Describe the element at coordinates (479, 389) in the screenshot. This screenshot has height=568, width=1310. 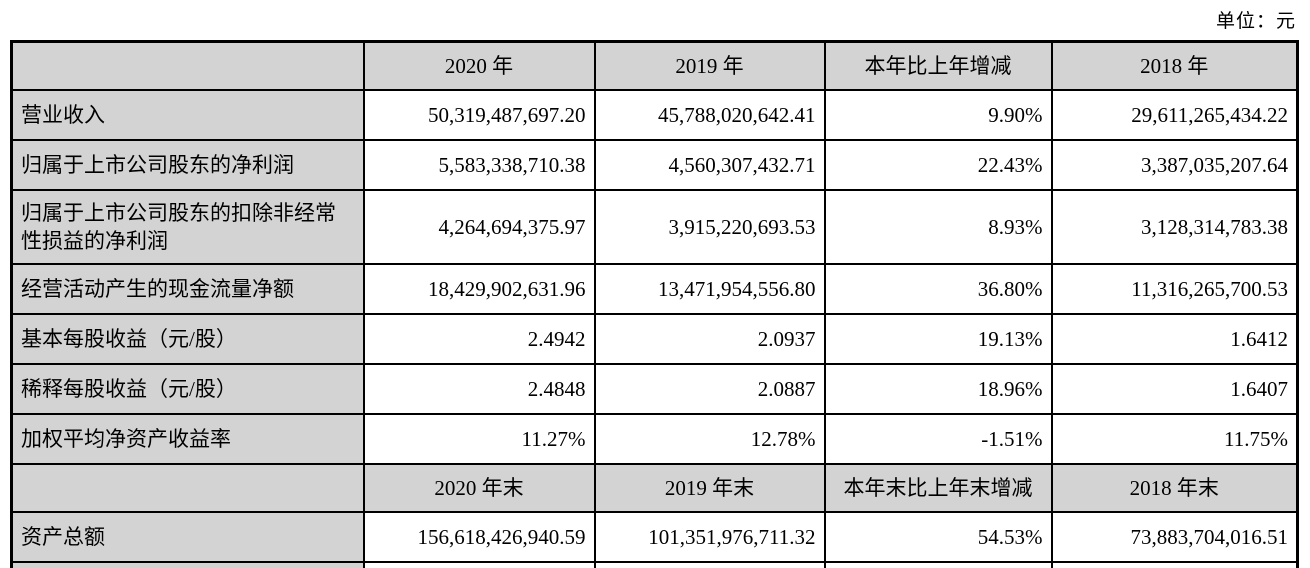
I see `cell-2020: 2.4848` at that location.